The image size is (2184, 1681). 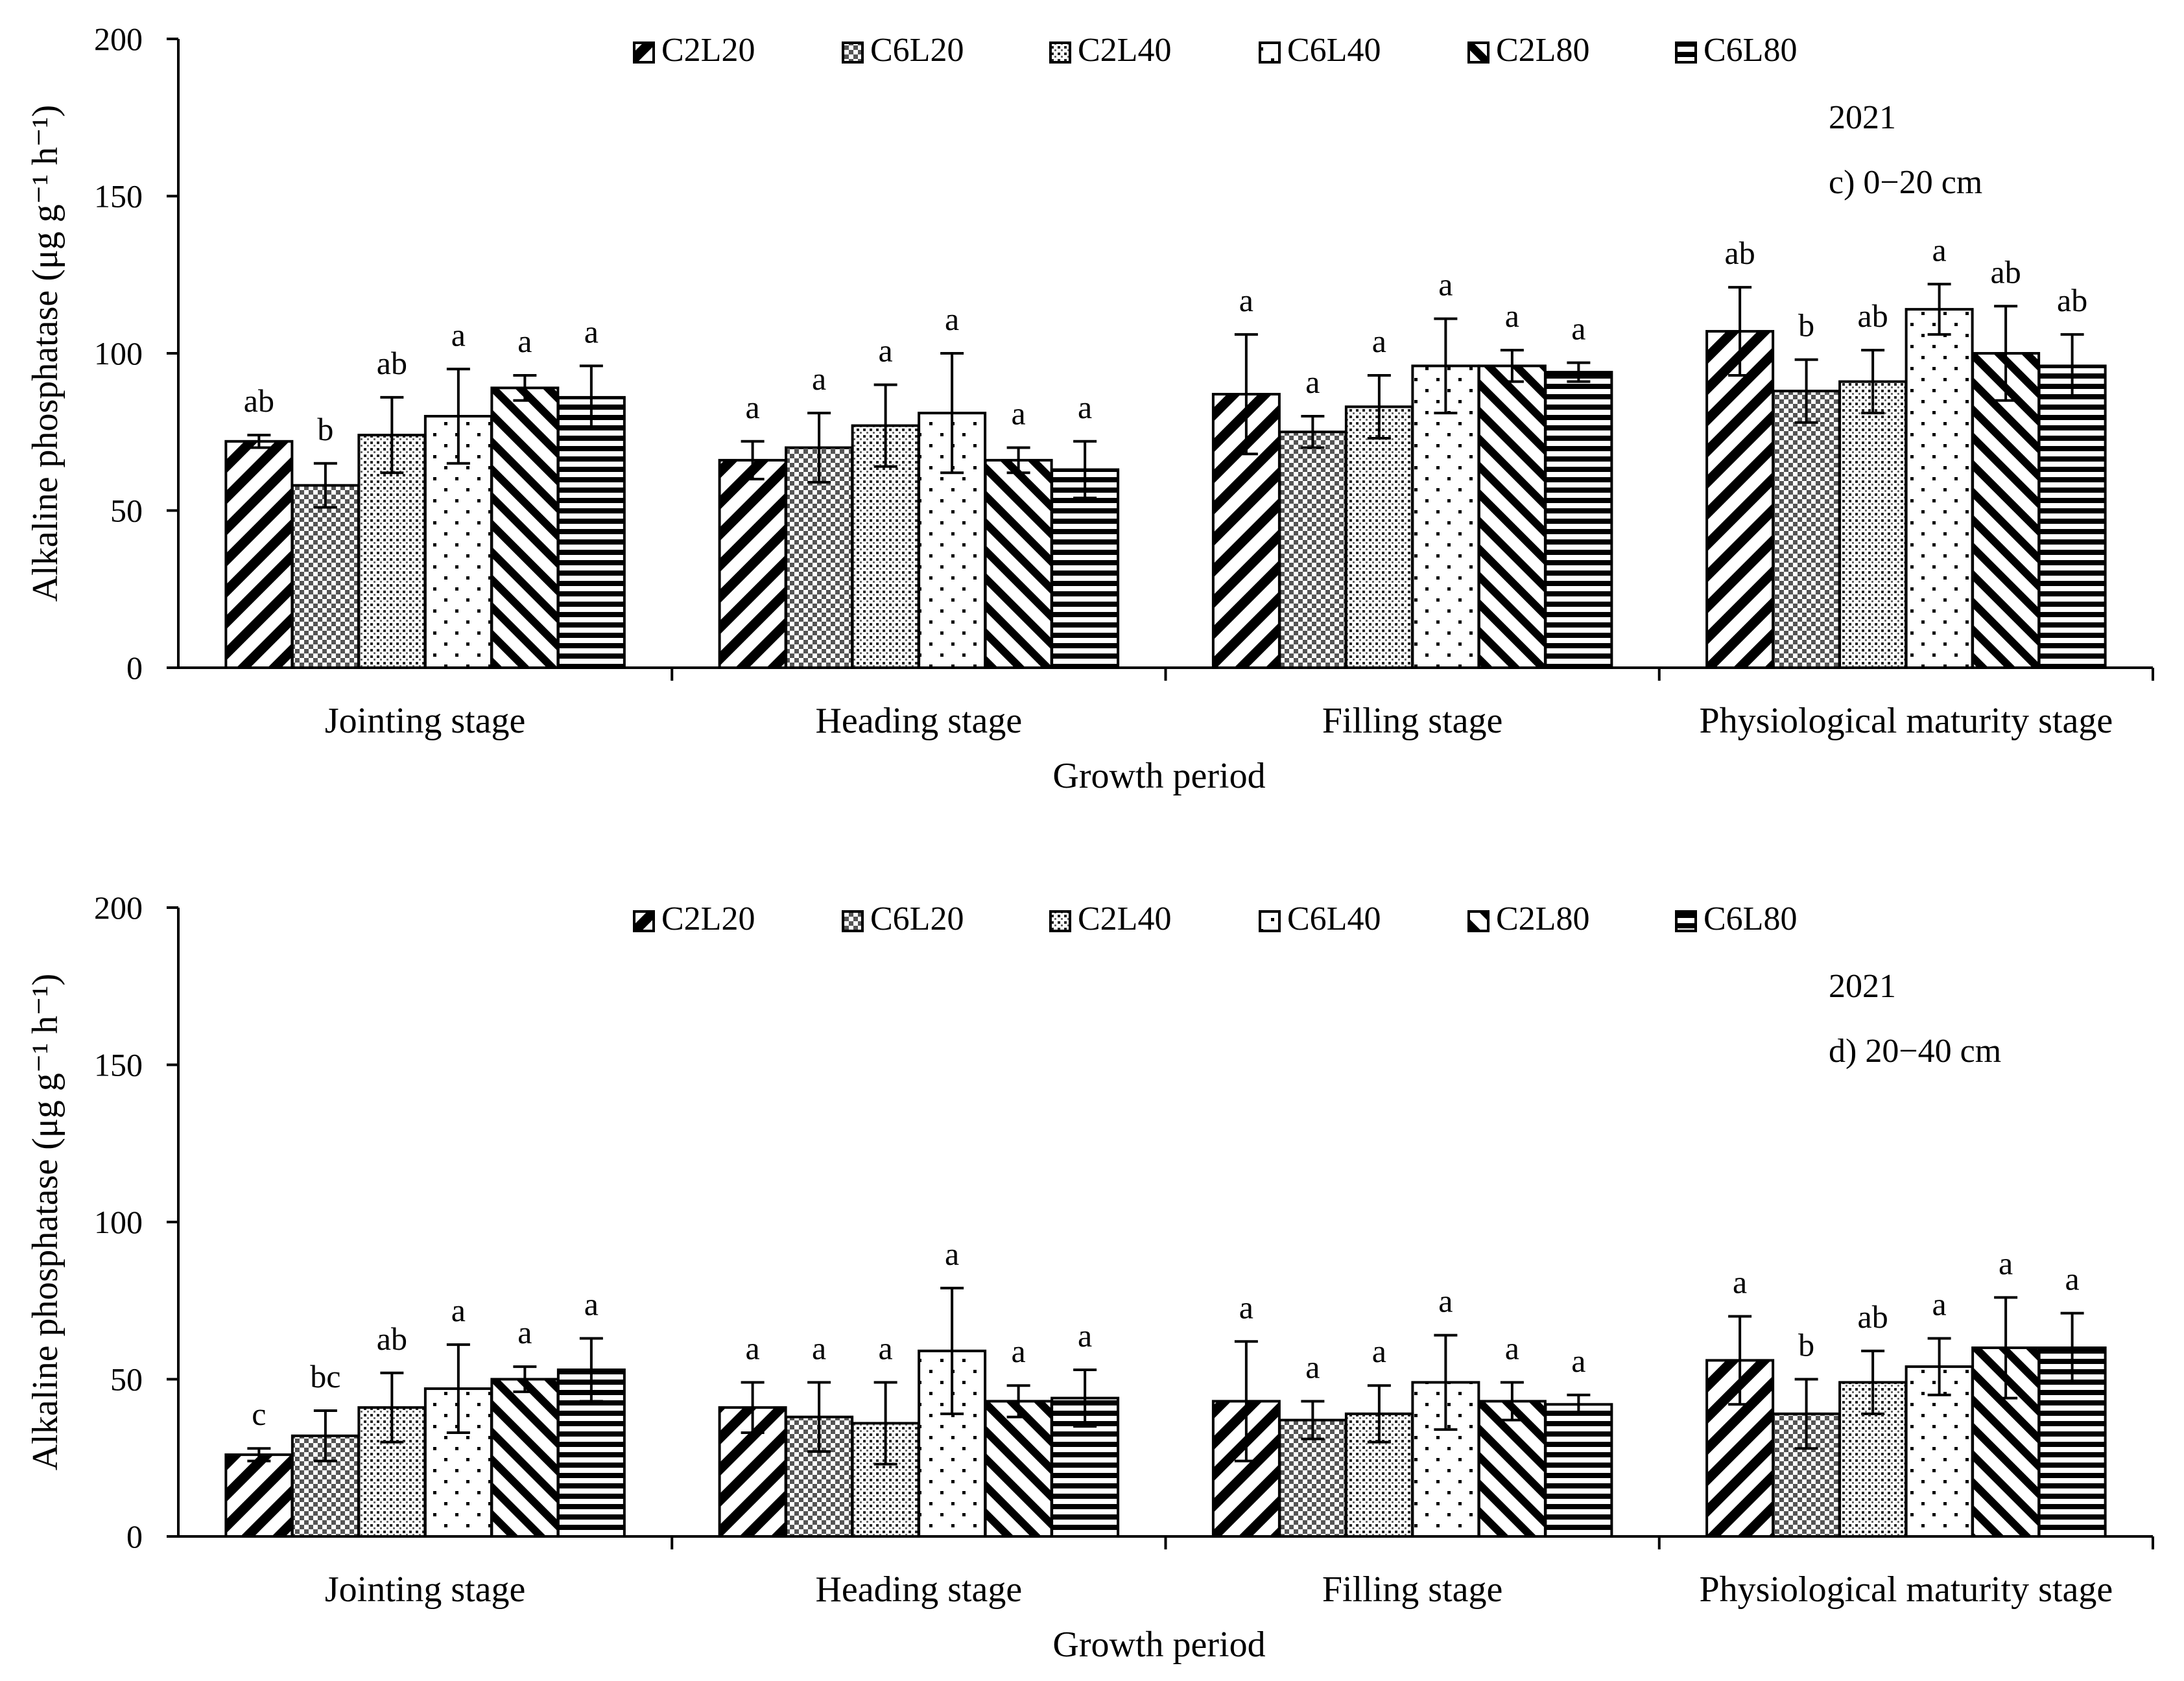 I want to click on significance-letter: bc, so click(x=325, y=1376).